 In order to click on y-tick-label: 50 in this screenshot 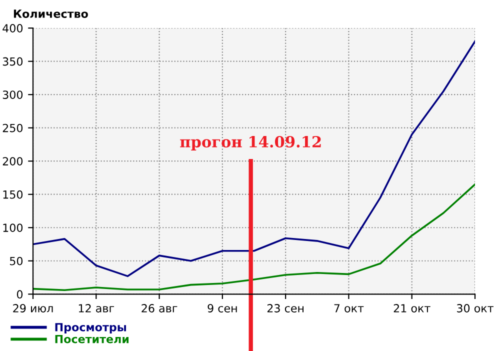, I will do `click(16, 261)`.